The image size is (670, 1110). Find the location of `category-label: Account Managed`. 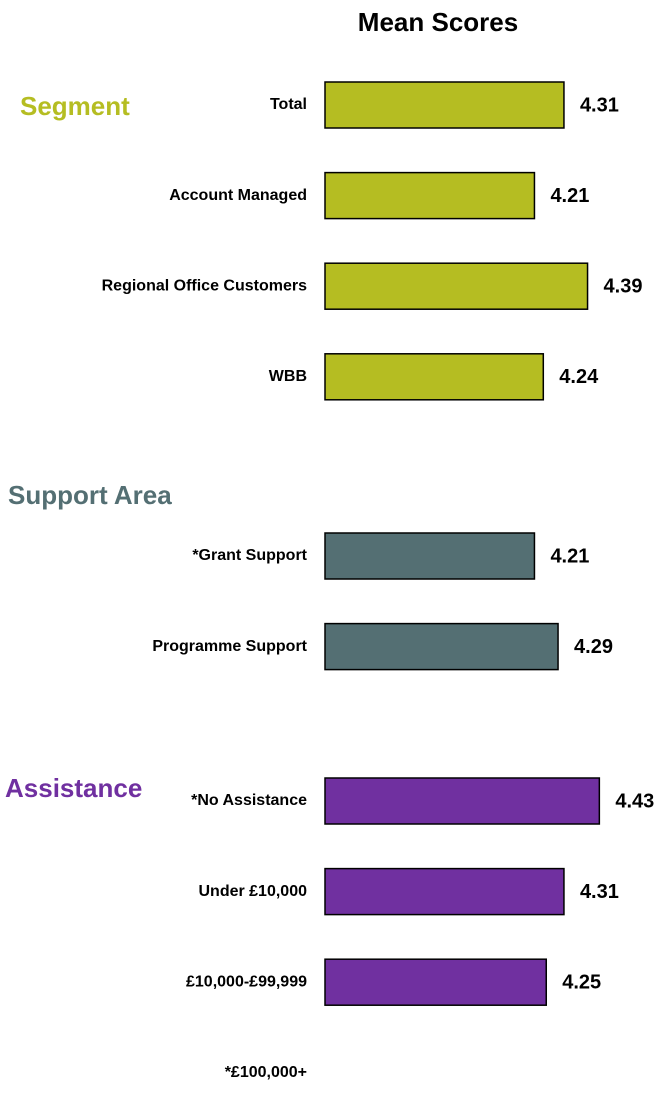

category-label: Account Managed is located at coordinates (238, 195).